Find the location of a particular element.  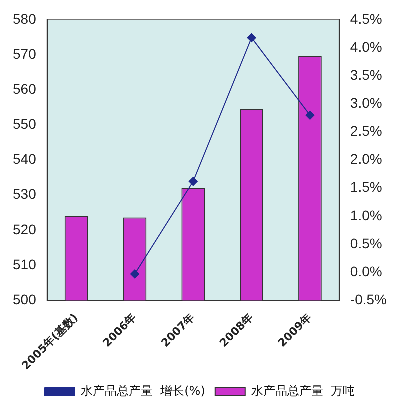

y-tick-label: 510 is located at coordinates (25, 264).